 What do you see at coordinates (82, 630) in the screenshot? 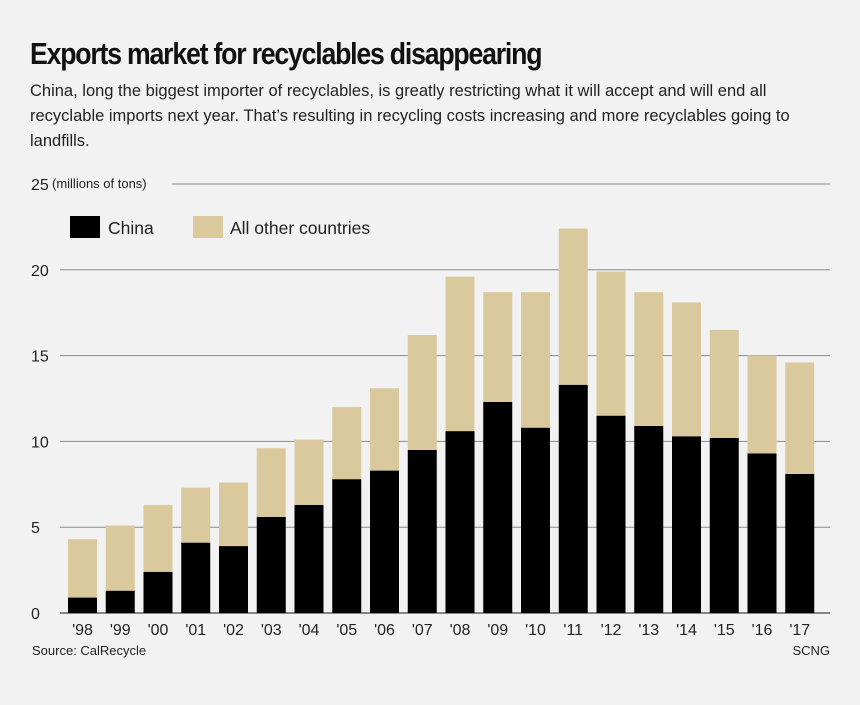
I see `x-tick-label: '98` at bounding box center [82, 630].